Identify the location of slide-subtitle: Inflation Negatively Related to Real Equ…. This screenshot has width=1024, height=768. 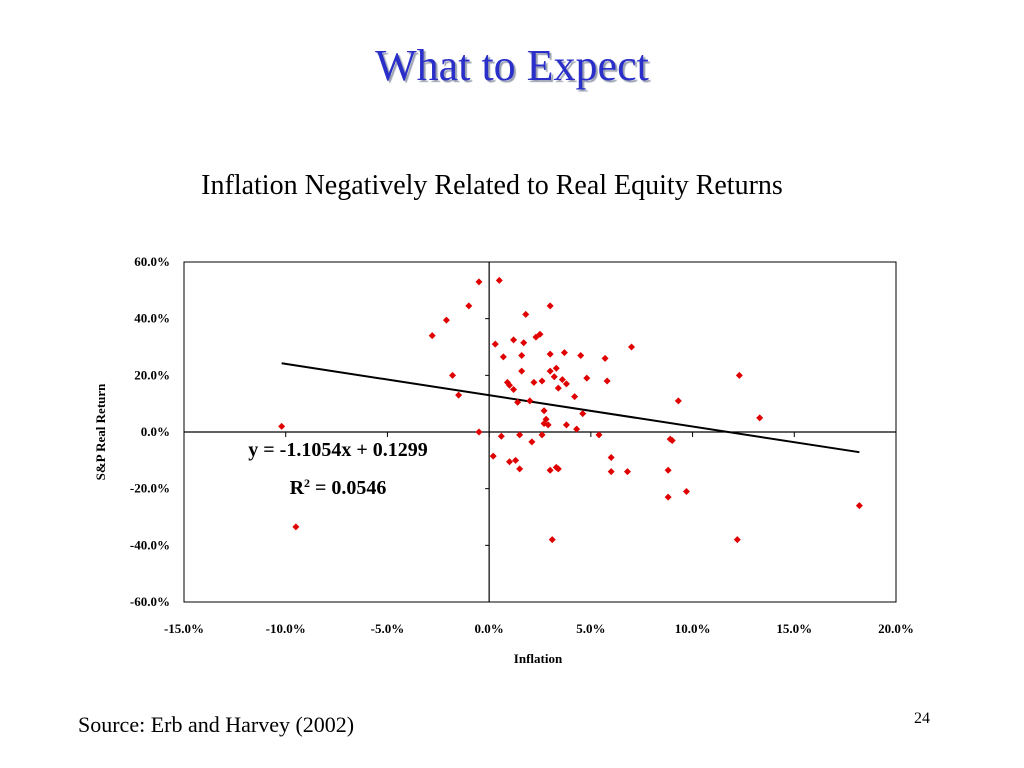
(492, 185).